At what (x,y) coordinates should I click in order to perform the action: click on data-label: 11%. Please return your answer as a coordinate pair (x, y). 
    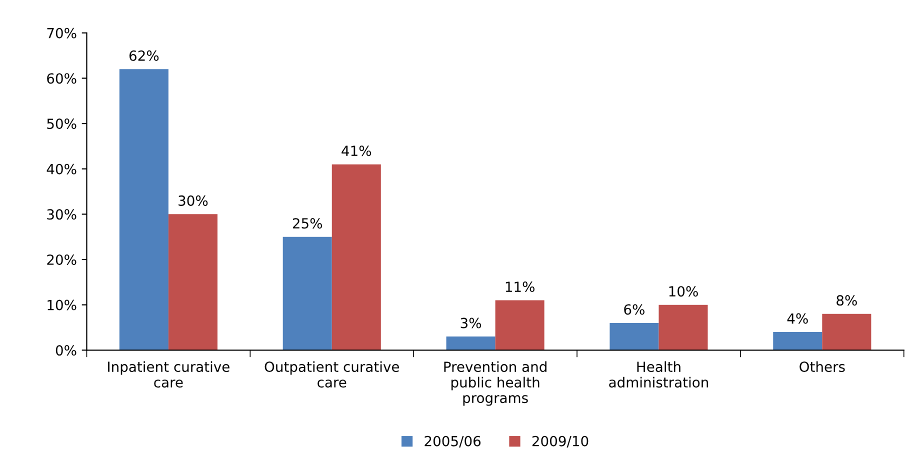
    Looking at the image, I should click on (520, 287).